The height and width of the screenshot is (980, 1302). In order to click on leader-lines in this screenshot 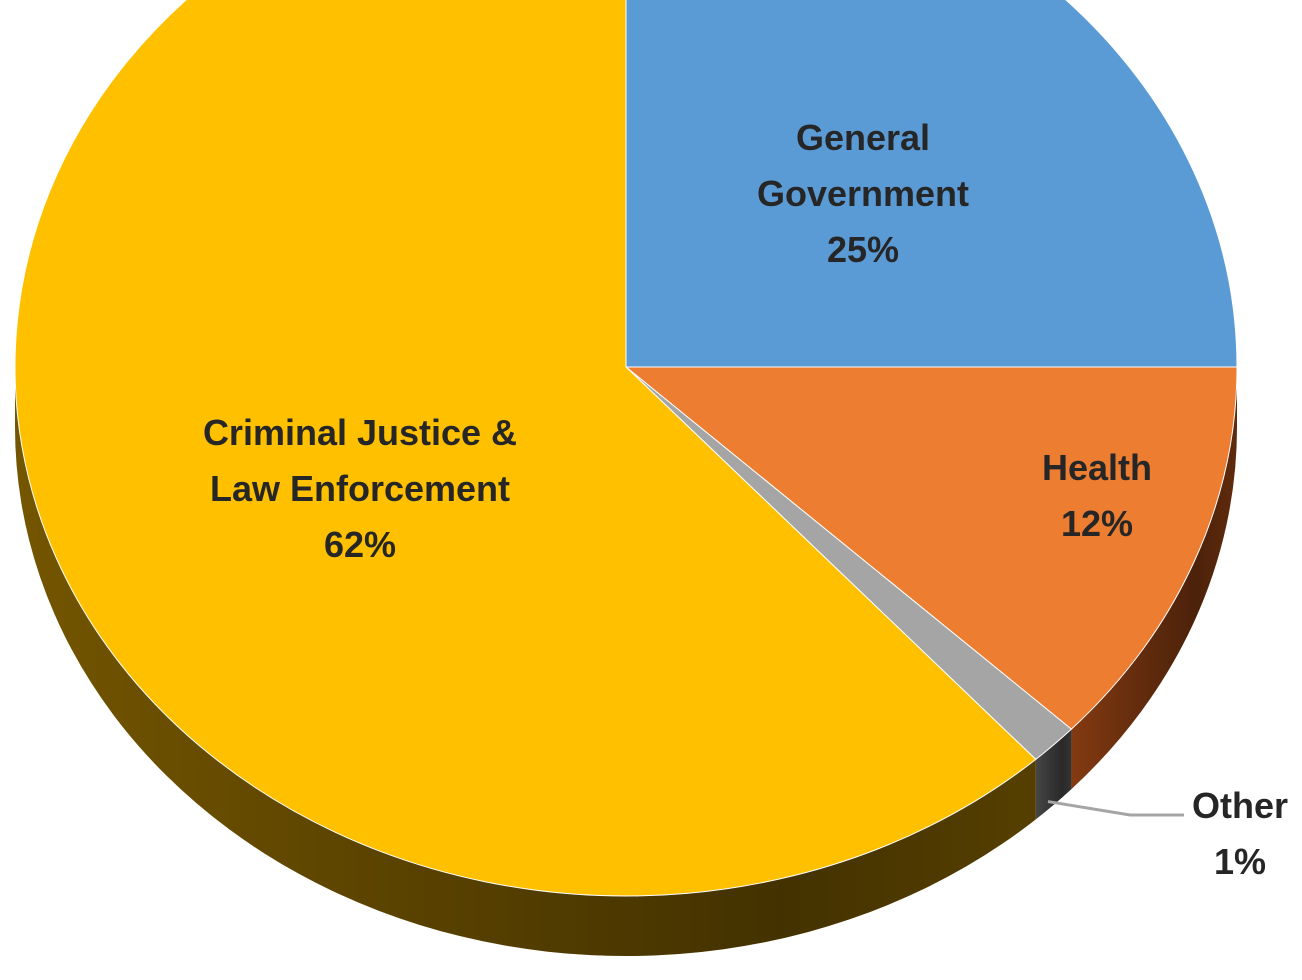, I will do `click(1115, 808)`.